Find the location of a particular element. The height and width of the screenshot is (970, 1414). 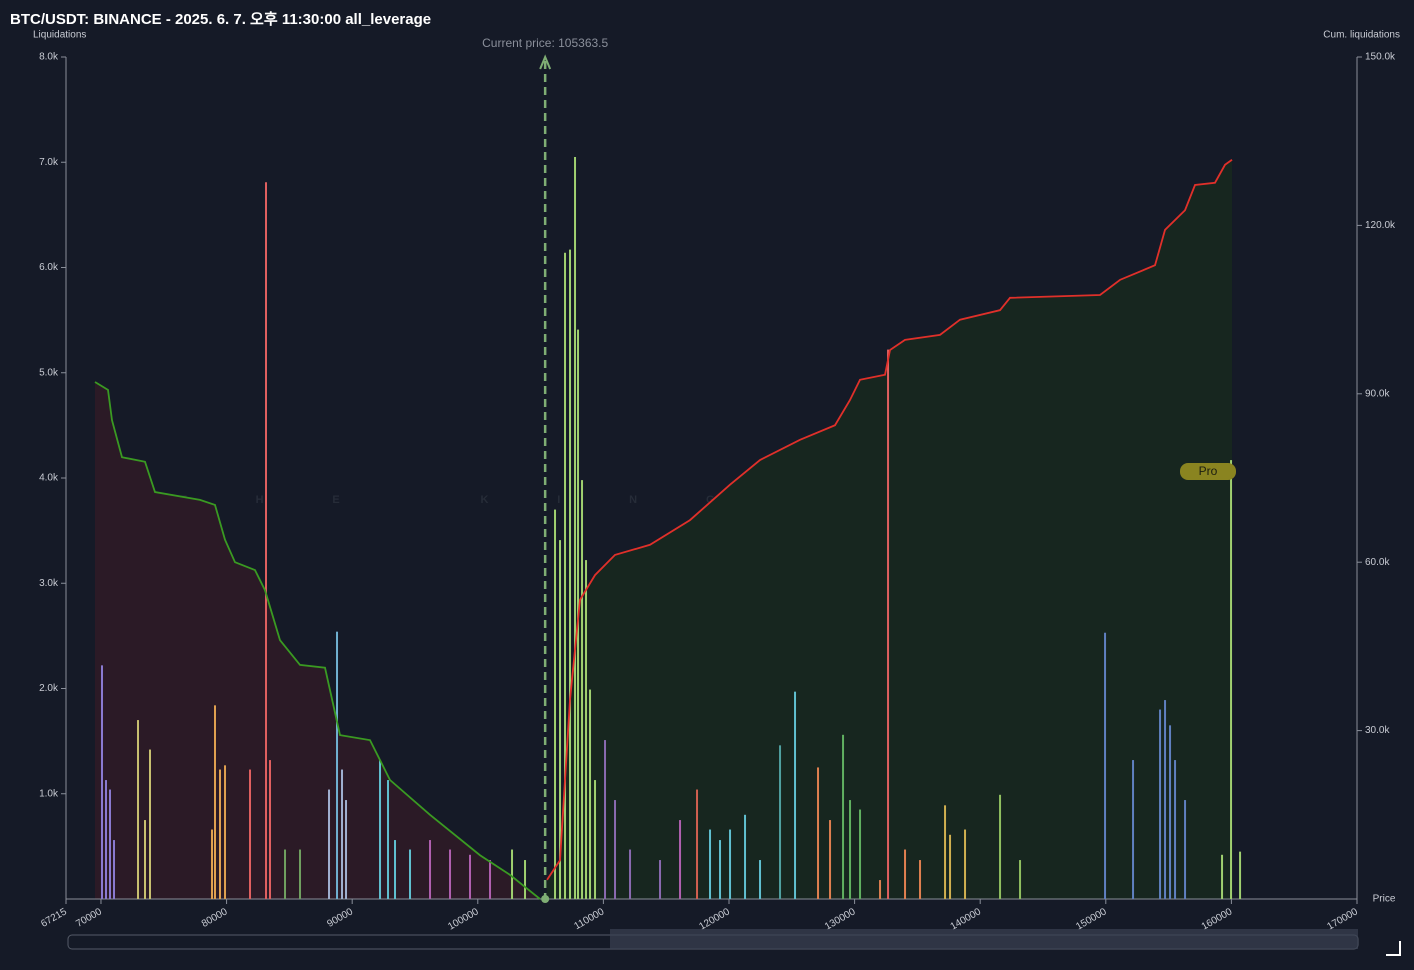

y2-axis-label: Cum. liquidations is located at coordinates (1361, 35).